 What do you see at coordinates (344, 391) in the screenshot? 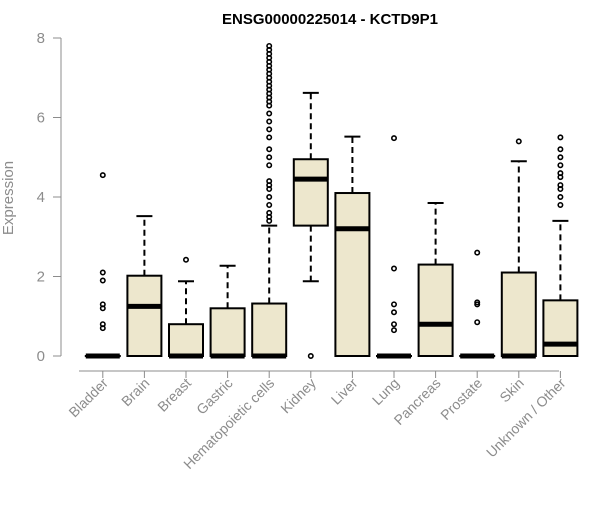
I see `x-tick-label: Liver` at bounding box center [344, 391].